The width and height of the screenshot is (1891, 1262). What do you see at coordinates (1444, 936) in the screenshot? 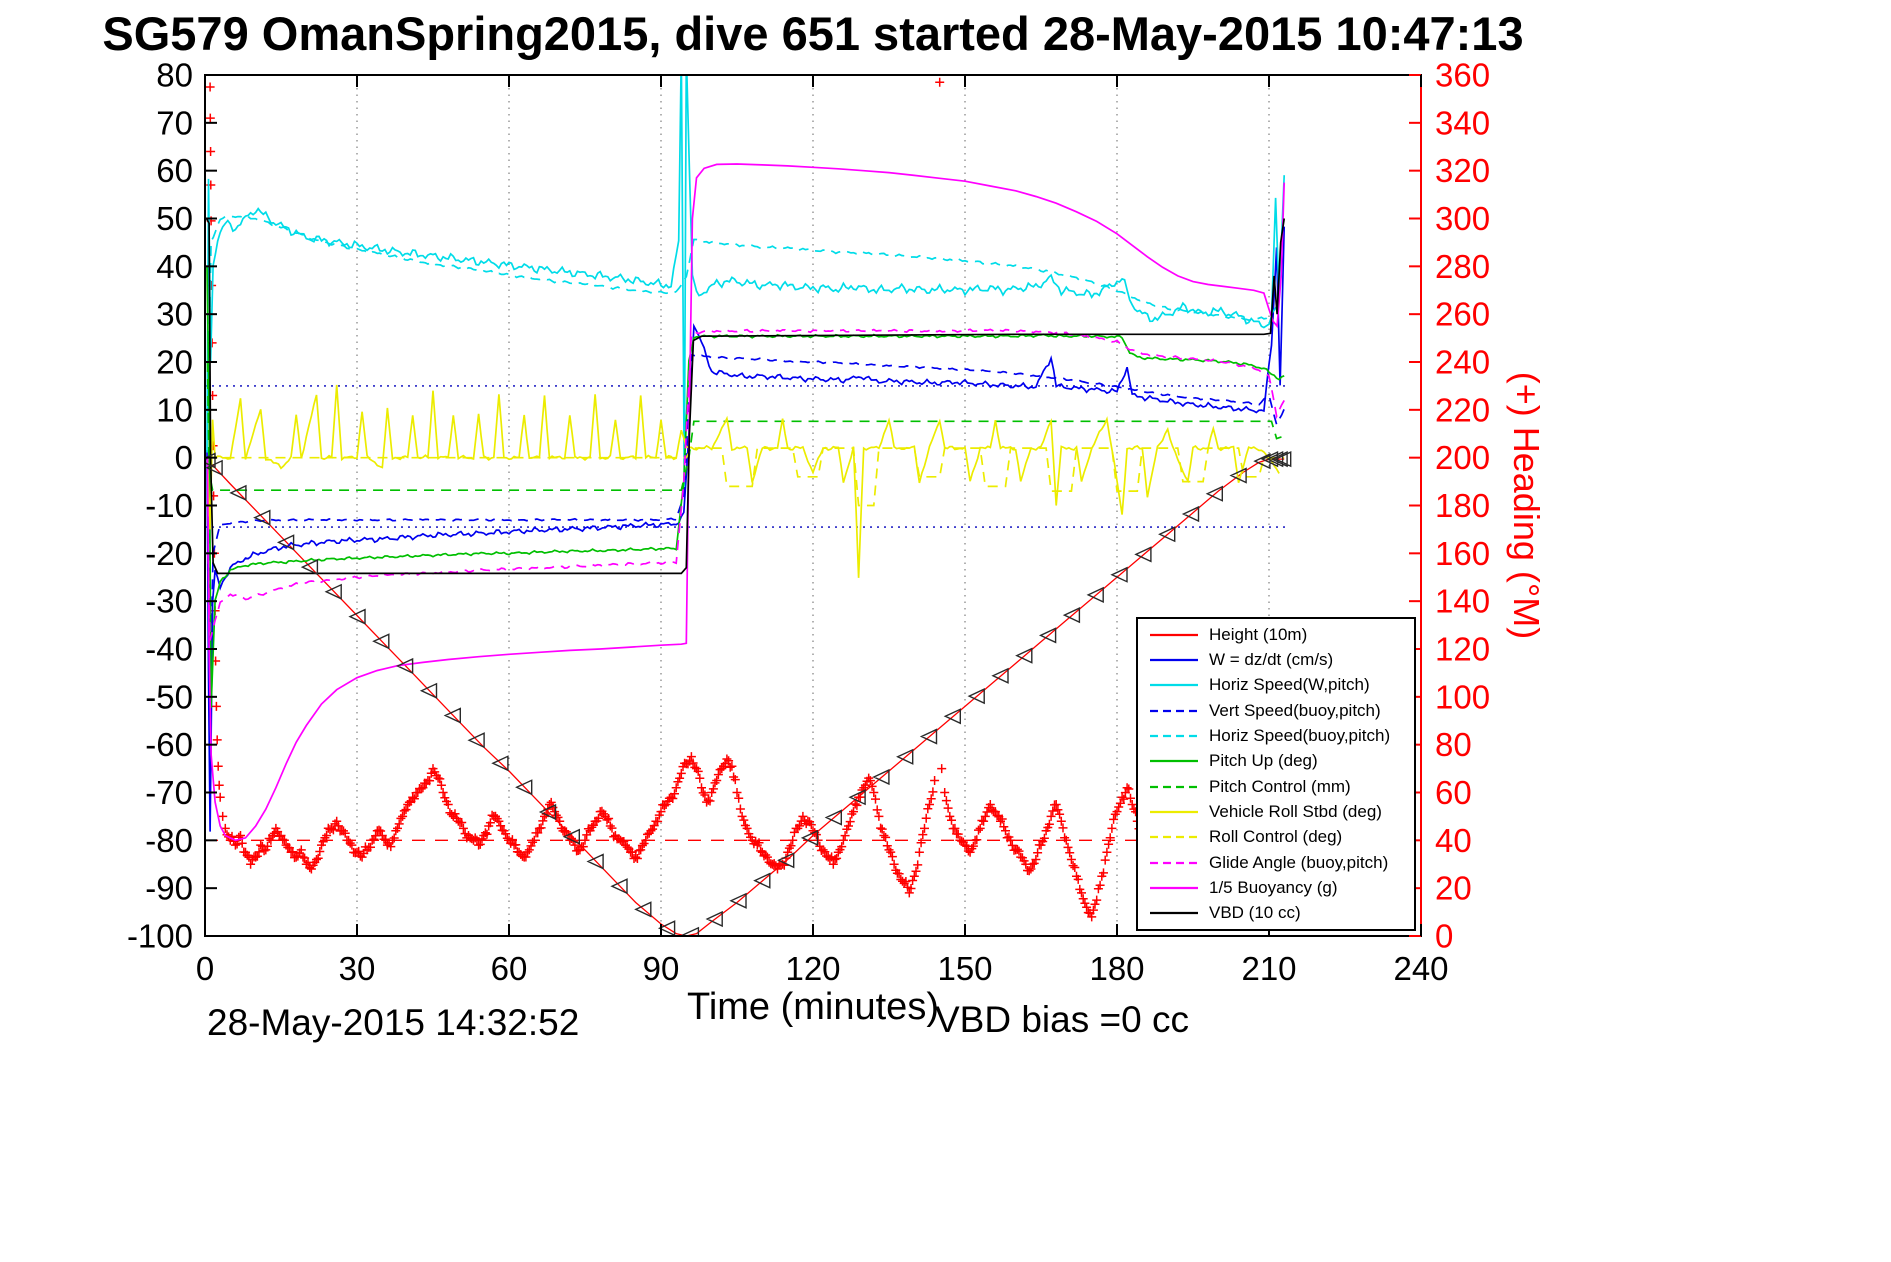
I see `right-tick-label: 0` at bounding box center [1444, 936].